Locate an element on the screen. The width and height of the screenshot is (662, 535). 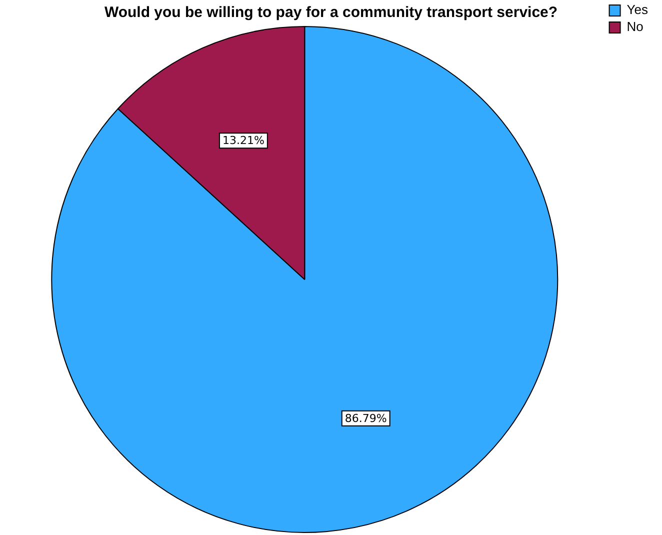
data-label: 86.79% is located at coordinates (365, 418).